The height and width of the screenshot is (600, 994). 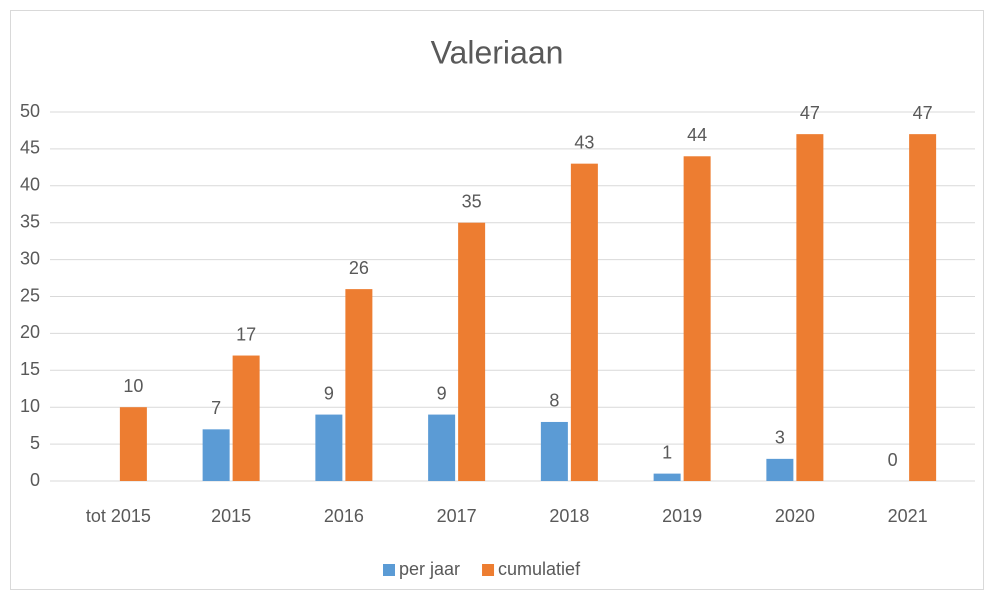 I want to click on legend-label: cumulatief, so click(x=539, y=569).